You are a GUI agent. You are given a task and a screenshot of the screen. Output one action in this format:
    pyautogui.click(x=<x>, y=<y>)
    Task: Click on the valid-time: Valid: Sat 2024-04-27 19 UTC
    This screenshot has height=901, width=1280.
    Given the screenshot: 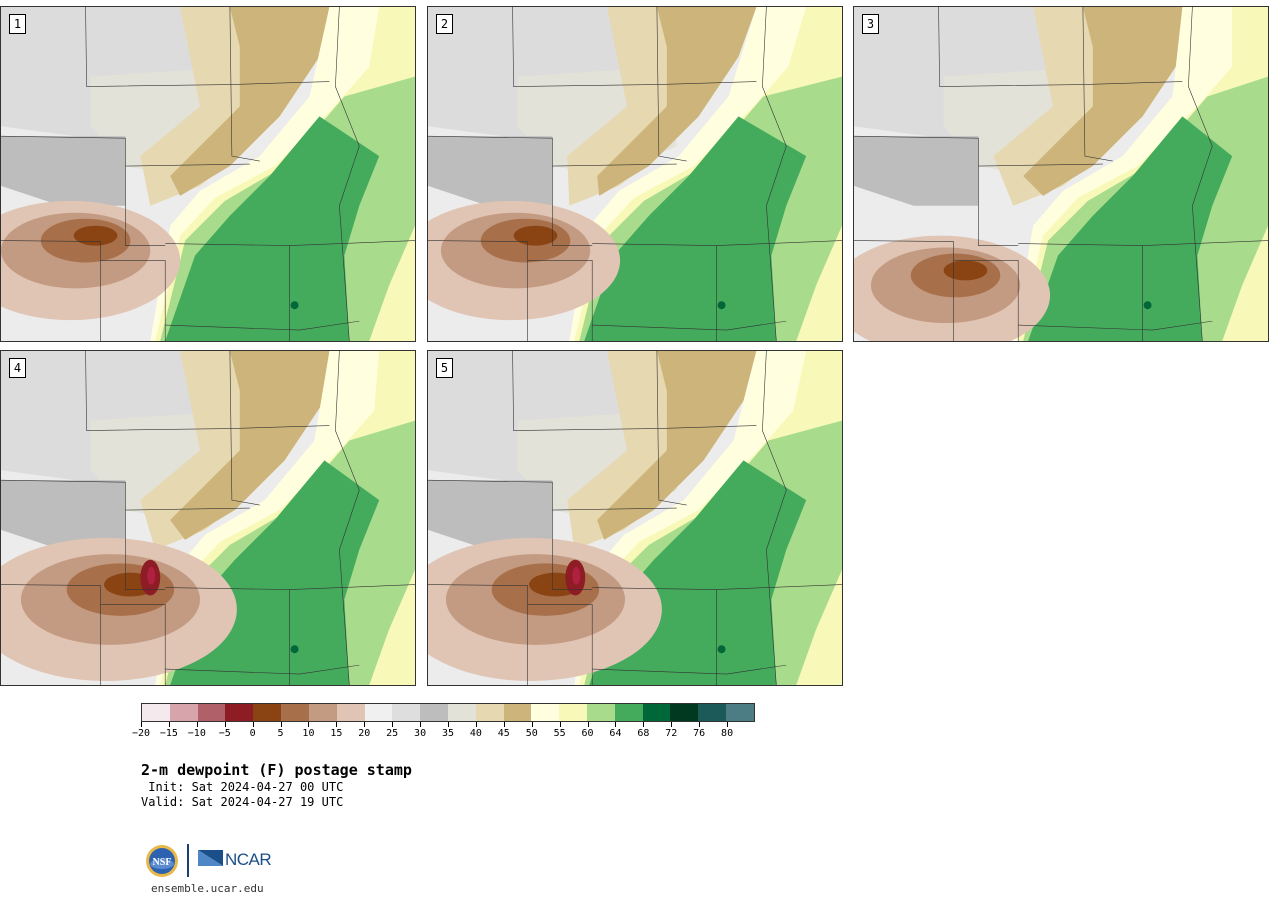 What is the action you would take?
    pyautogui.click(x=242, y=802)
    